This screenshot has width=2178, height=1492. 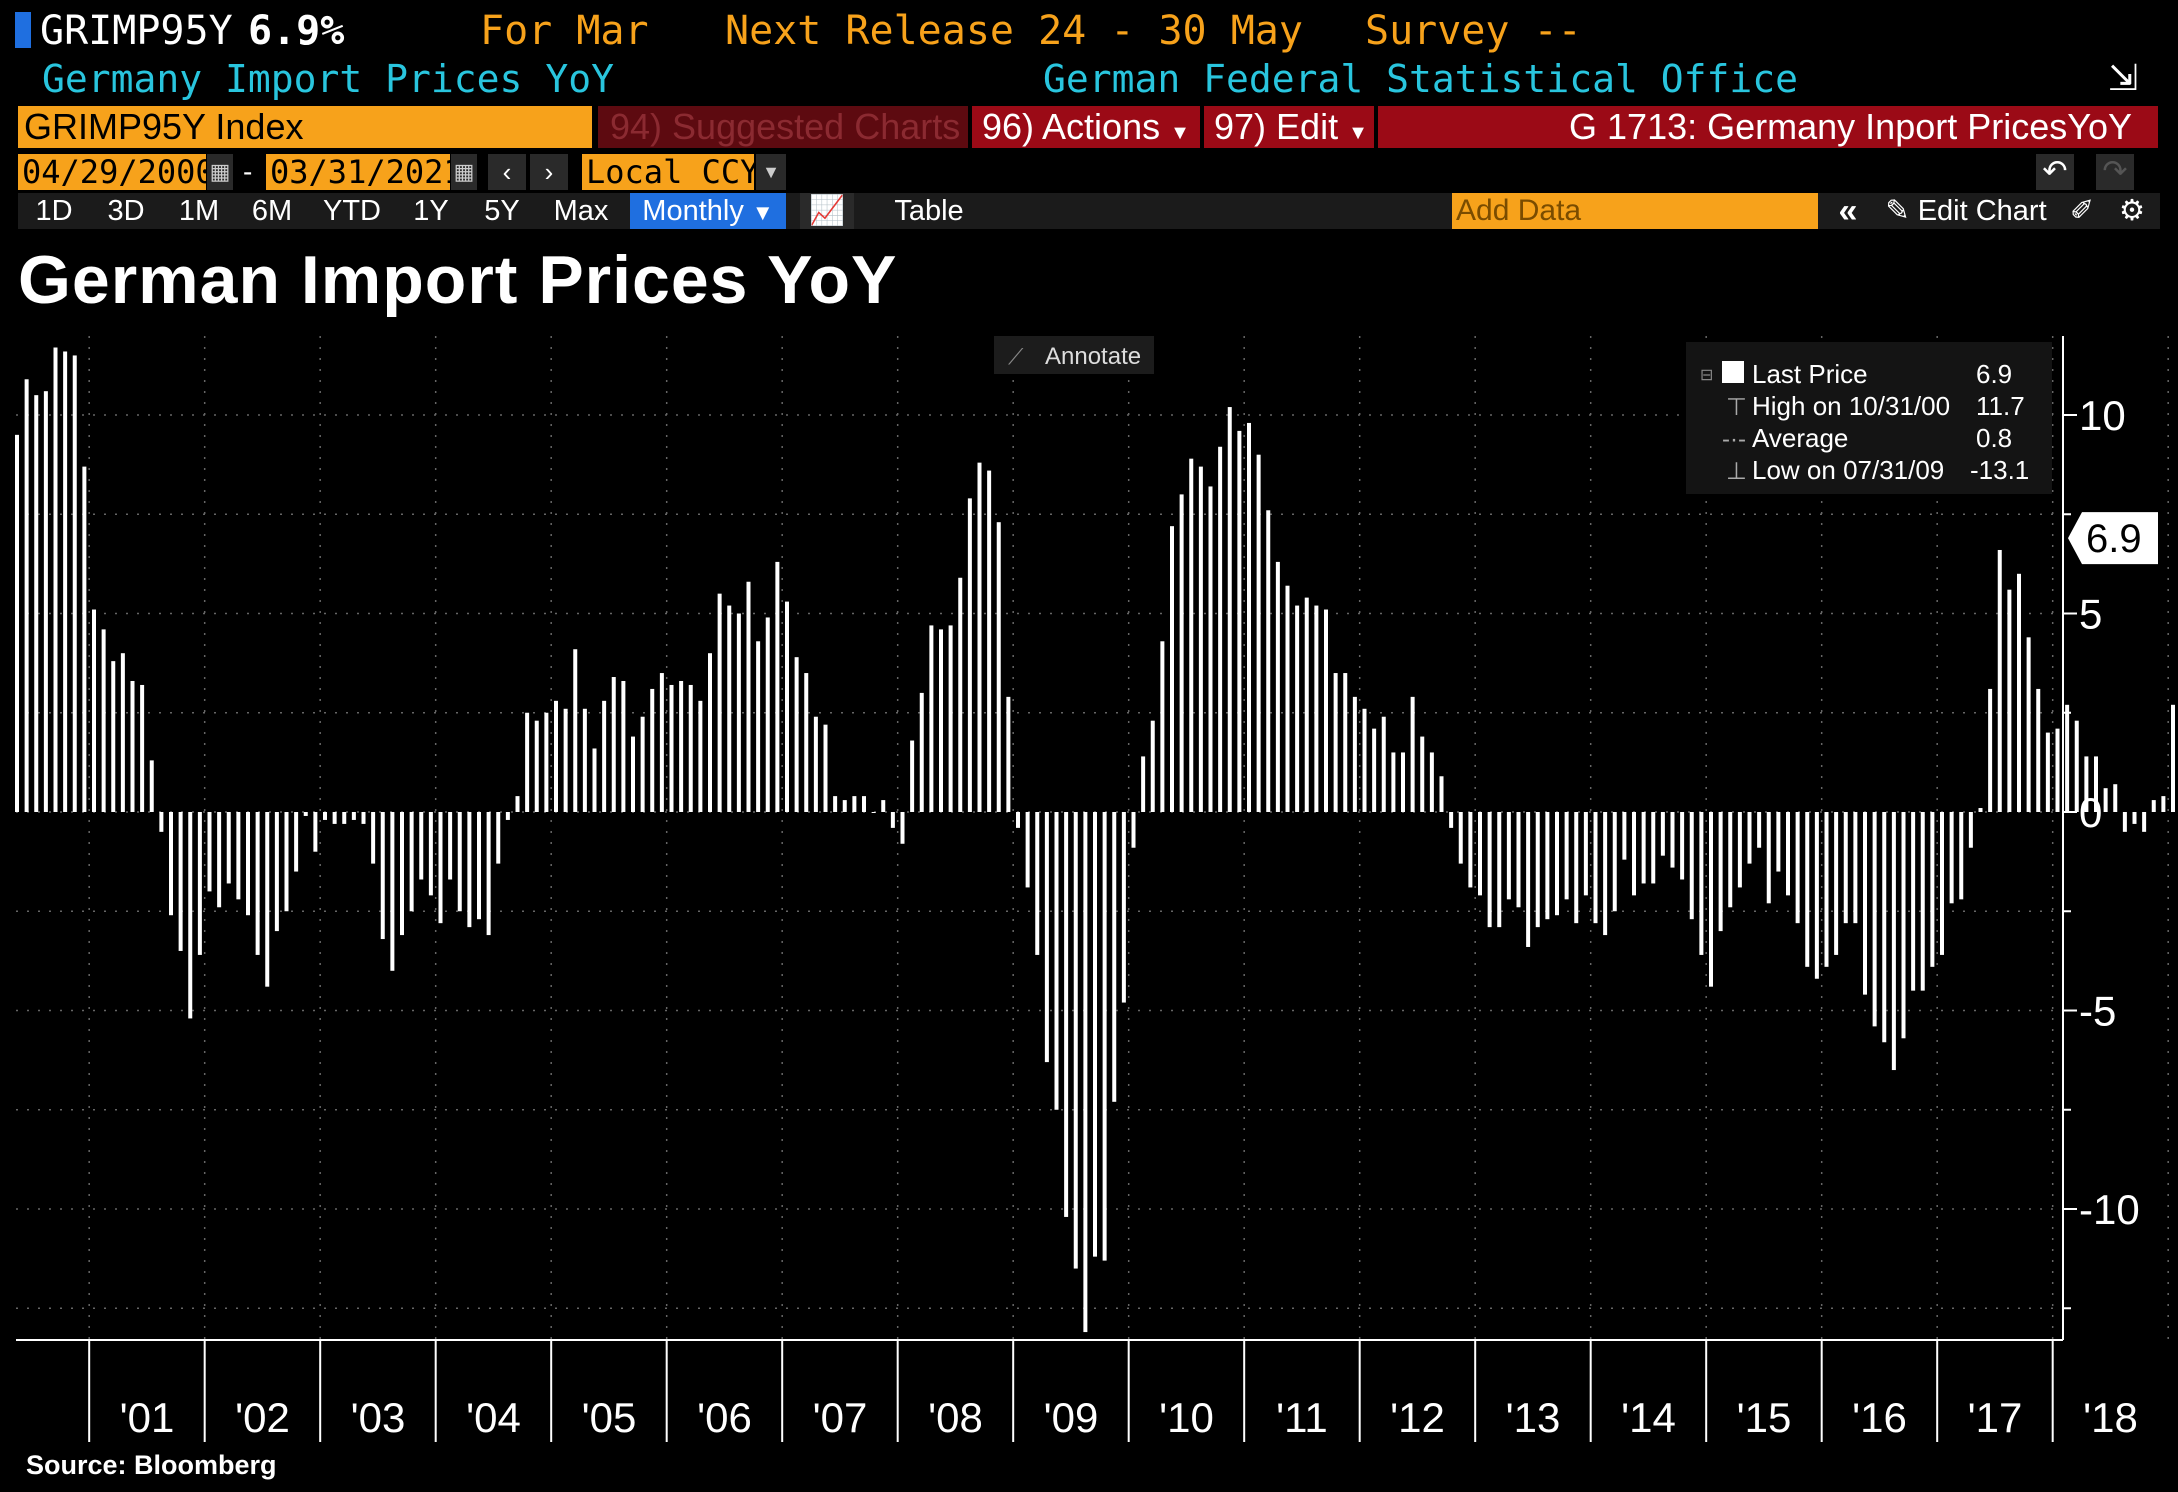 What do you see at coordinates (1086, 127) in the screenshot?
I see `actions-button: 96) Actions ▼` at bounding box center [1086, 127].